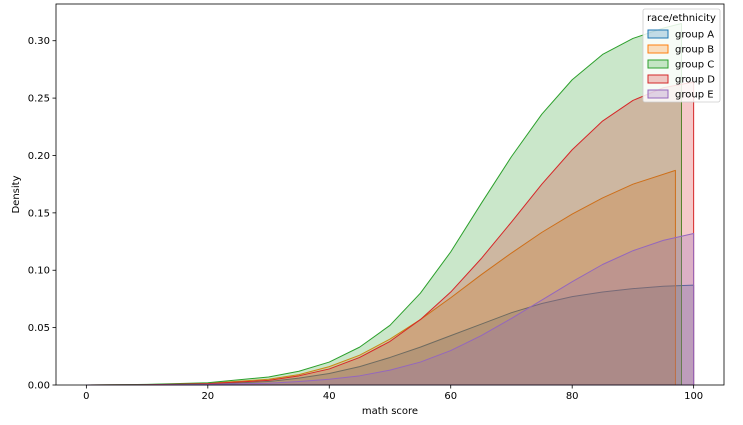 The image size is (743, 425). What do you see at coordinates (390, 411) in the screenshot?
I see `x-axis-label: math score` at bounding box center [390, 411].